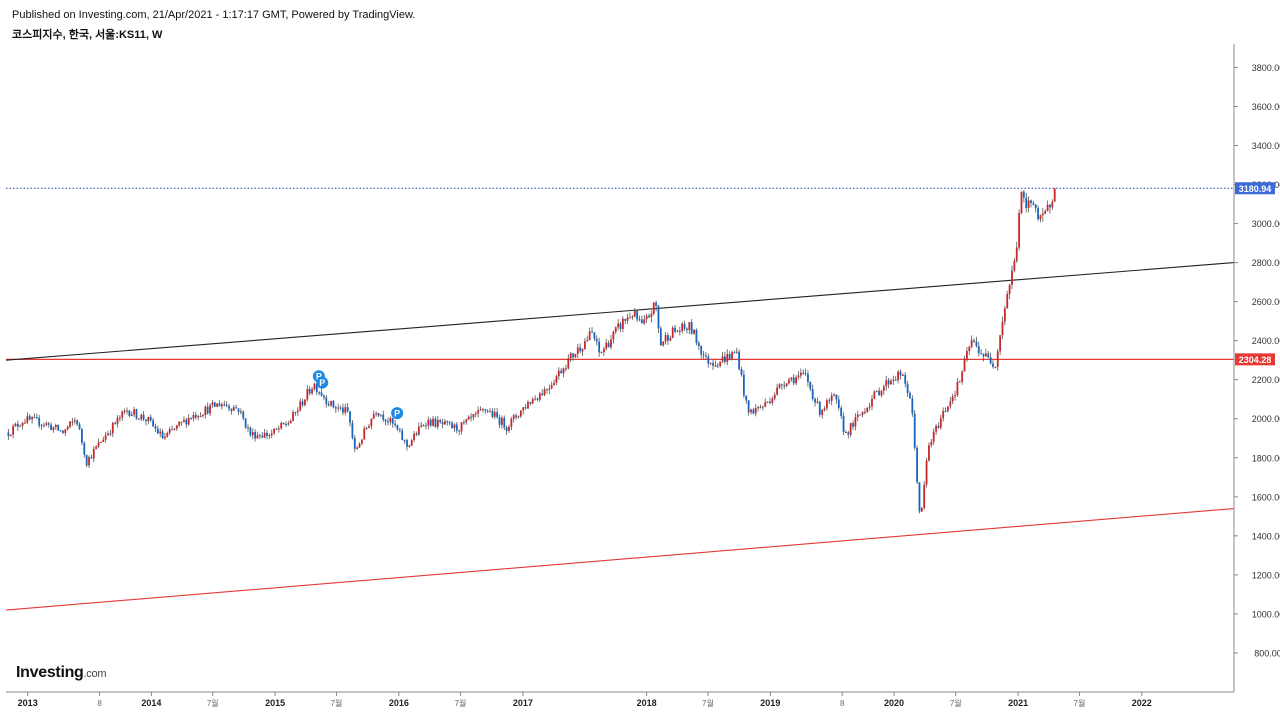 The height and width of the screenshot is (712, 1280). I want to click on x-tick-label: 2019, so click(770, 703).